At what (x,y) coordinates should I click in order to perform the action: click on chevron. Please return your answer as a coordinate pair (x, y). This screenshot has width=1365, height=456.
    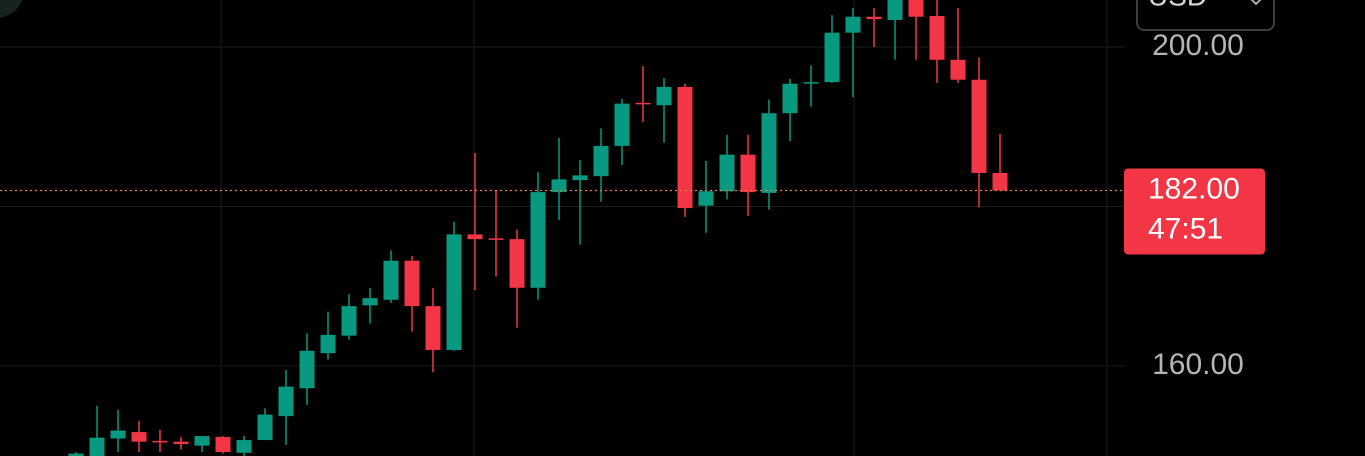
    Looking at the image, I should click on (1256, 3).